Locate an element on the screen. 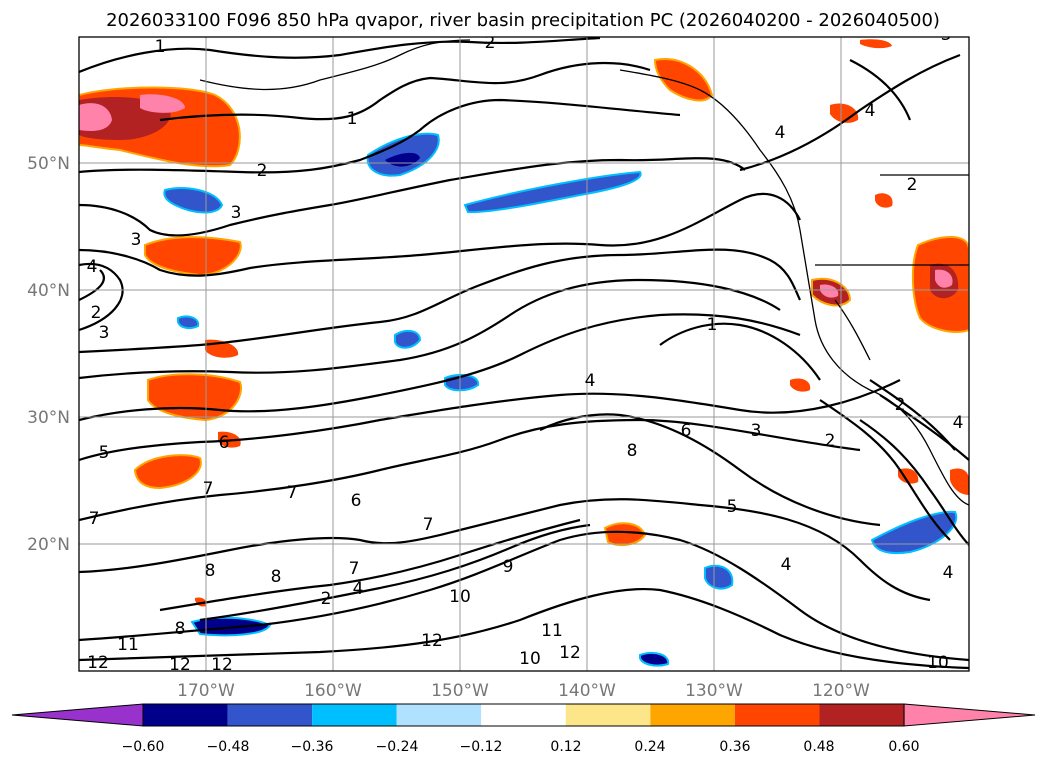 Image resolution: width=1047 pixels, height=765 pixels. colorbar-tick-label: −0.12 is located at coordinates (481, 747).